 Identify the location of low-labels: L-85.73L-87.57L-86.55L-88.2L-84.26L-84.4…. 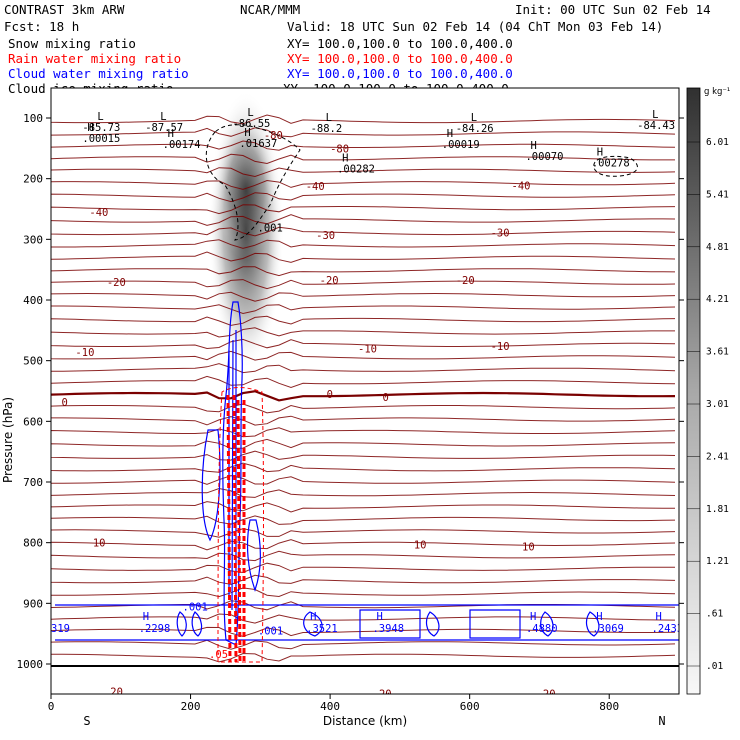
(378, 121).